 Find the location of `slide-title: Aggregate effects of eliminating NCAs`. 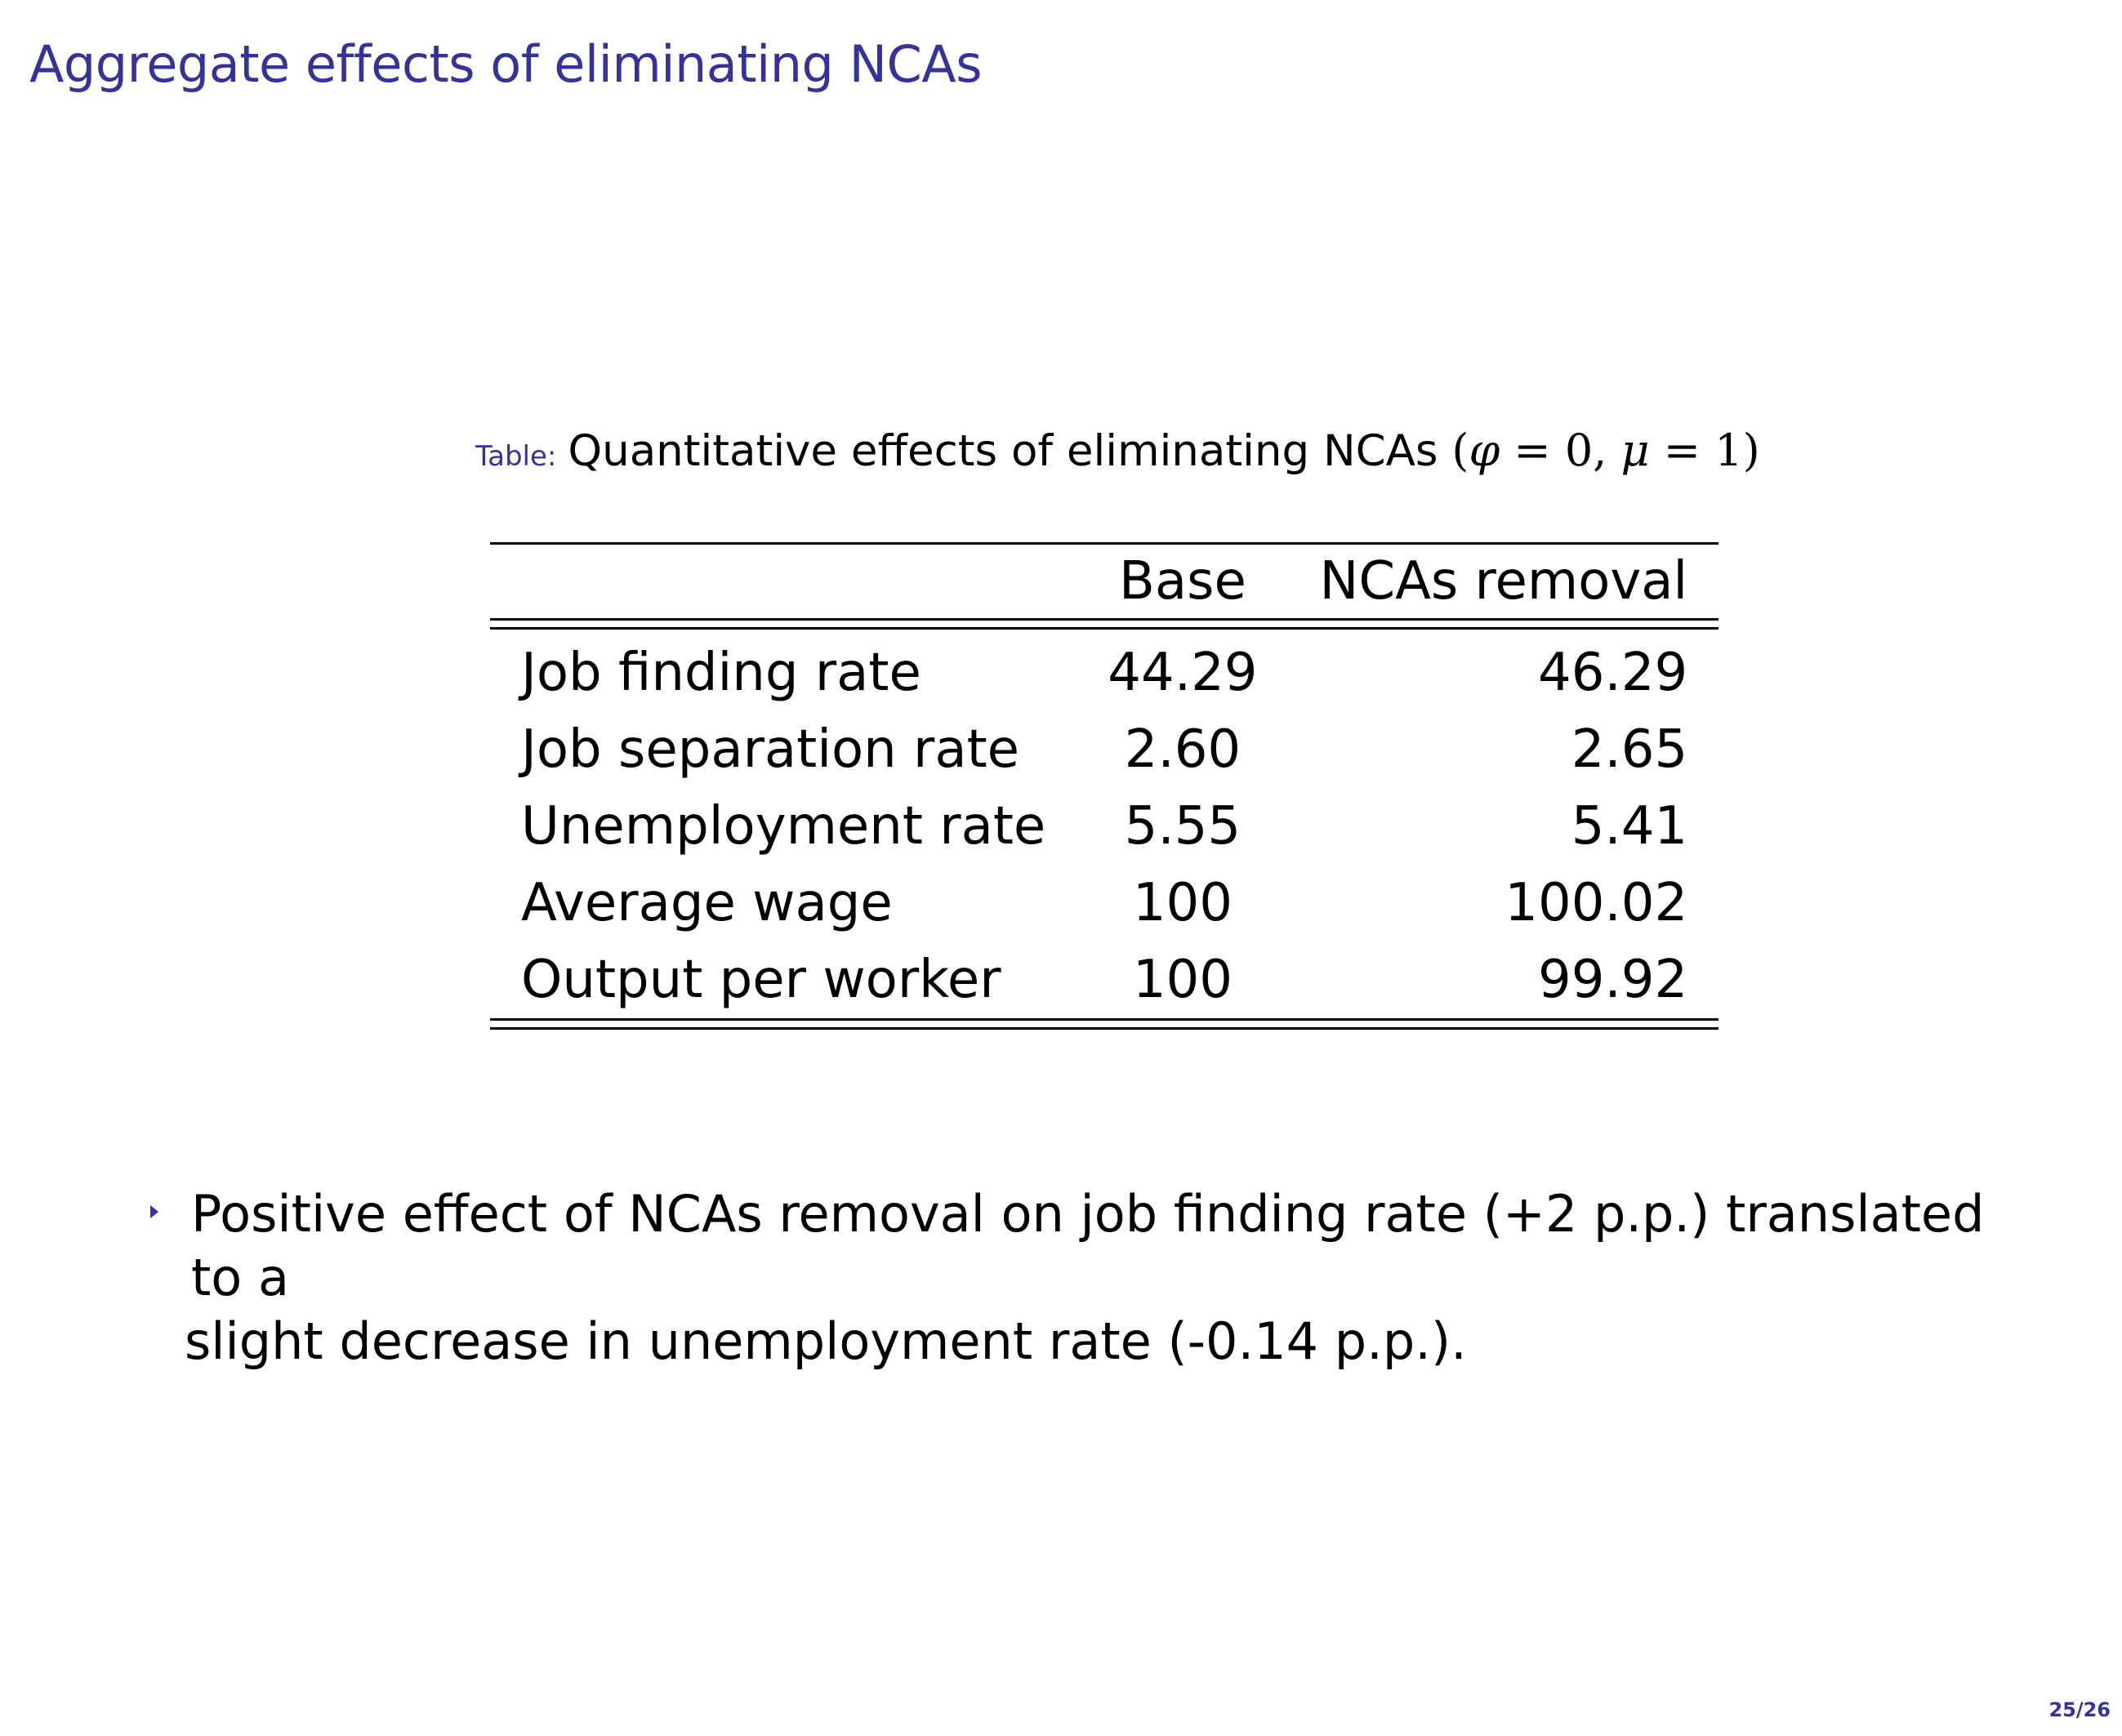

slide-title: Aggregate effects of eliminating NCAs is located at coordinates (506, 64).